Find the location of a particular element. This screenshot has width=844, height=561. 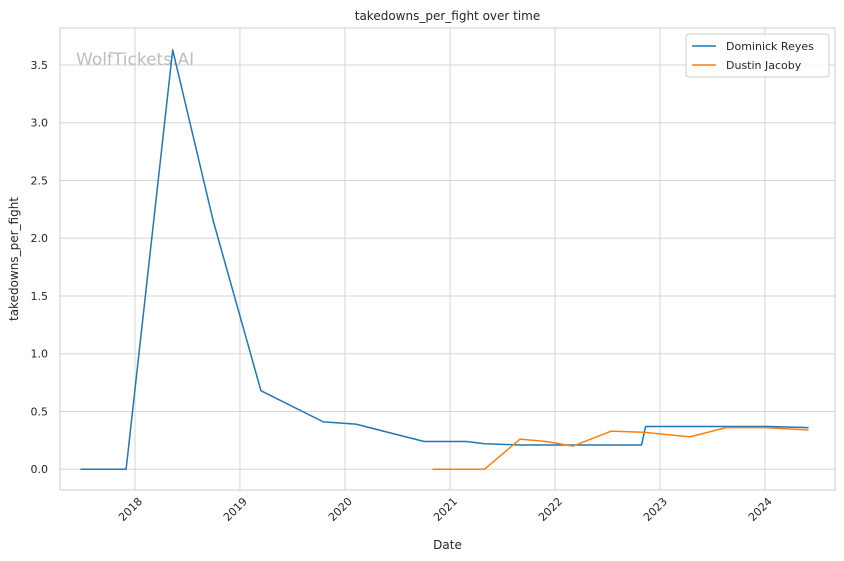

y-tick-labels: 0.0 0.5 1.0 1.5 2.0 2.5 3.0 3.5 is located at coordinates (40, 267).